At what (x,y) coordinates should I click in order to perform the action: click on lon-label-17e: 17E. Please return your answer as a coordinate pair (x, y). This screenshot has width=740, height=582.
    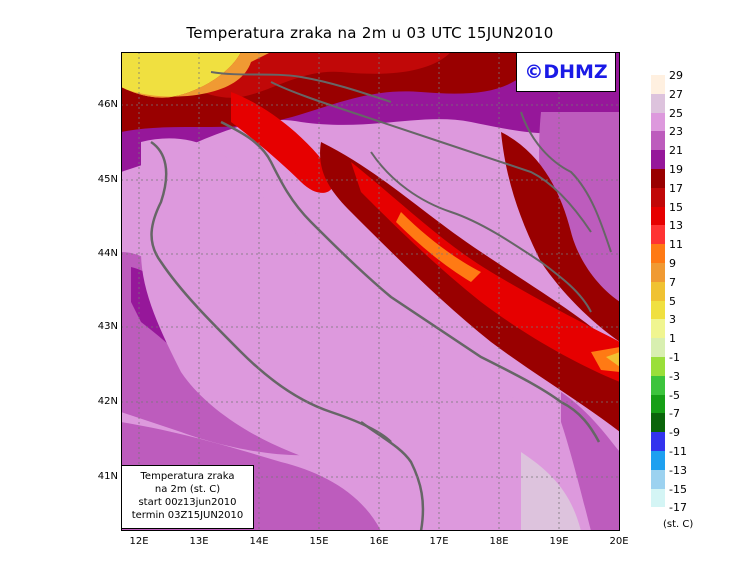
    Looking at the image, I should click on (439, 541).